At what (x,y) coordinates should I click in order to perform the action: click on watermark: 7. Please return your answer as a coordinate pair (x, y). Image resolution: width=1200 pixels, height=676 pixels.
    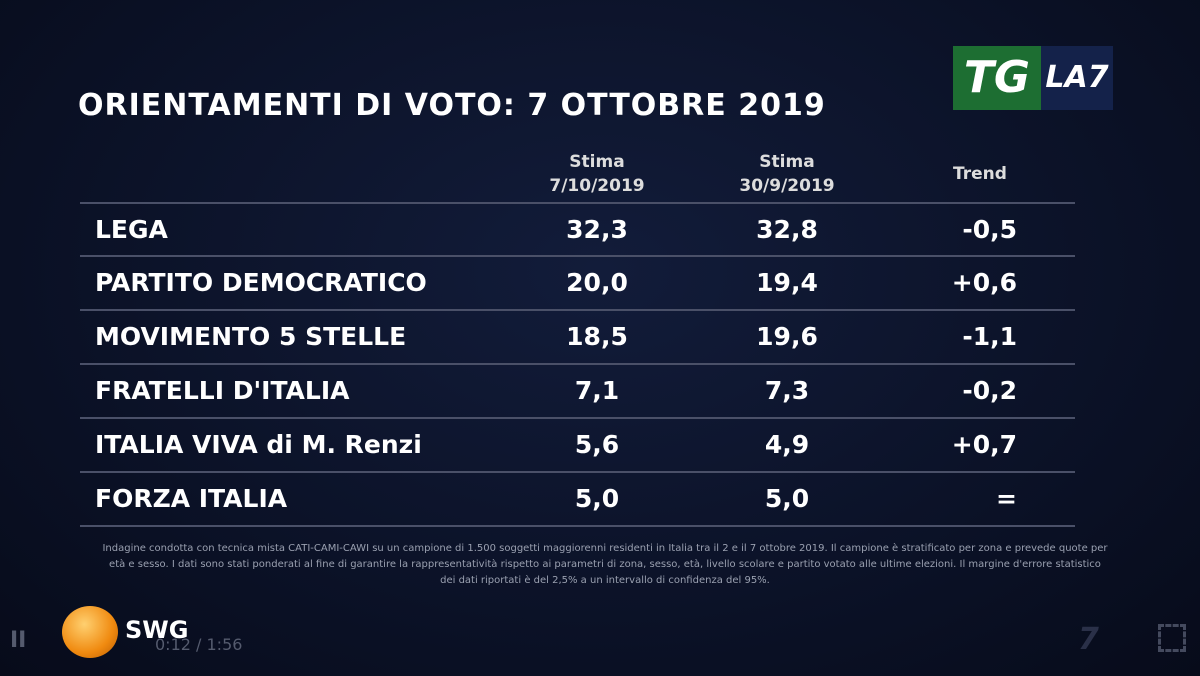
    Looking at the image, I should click on (1088, 639).